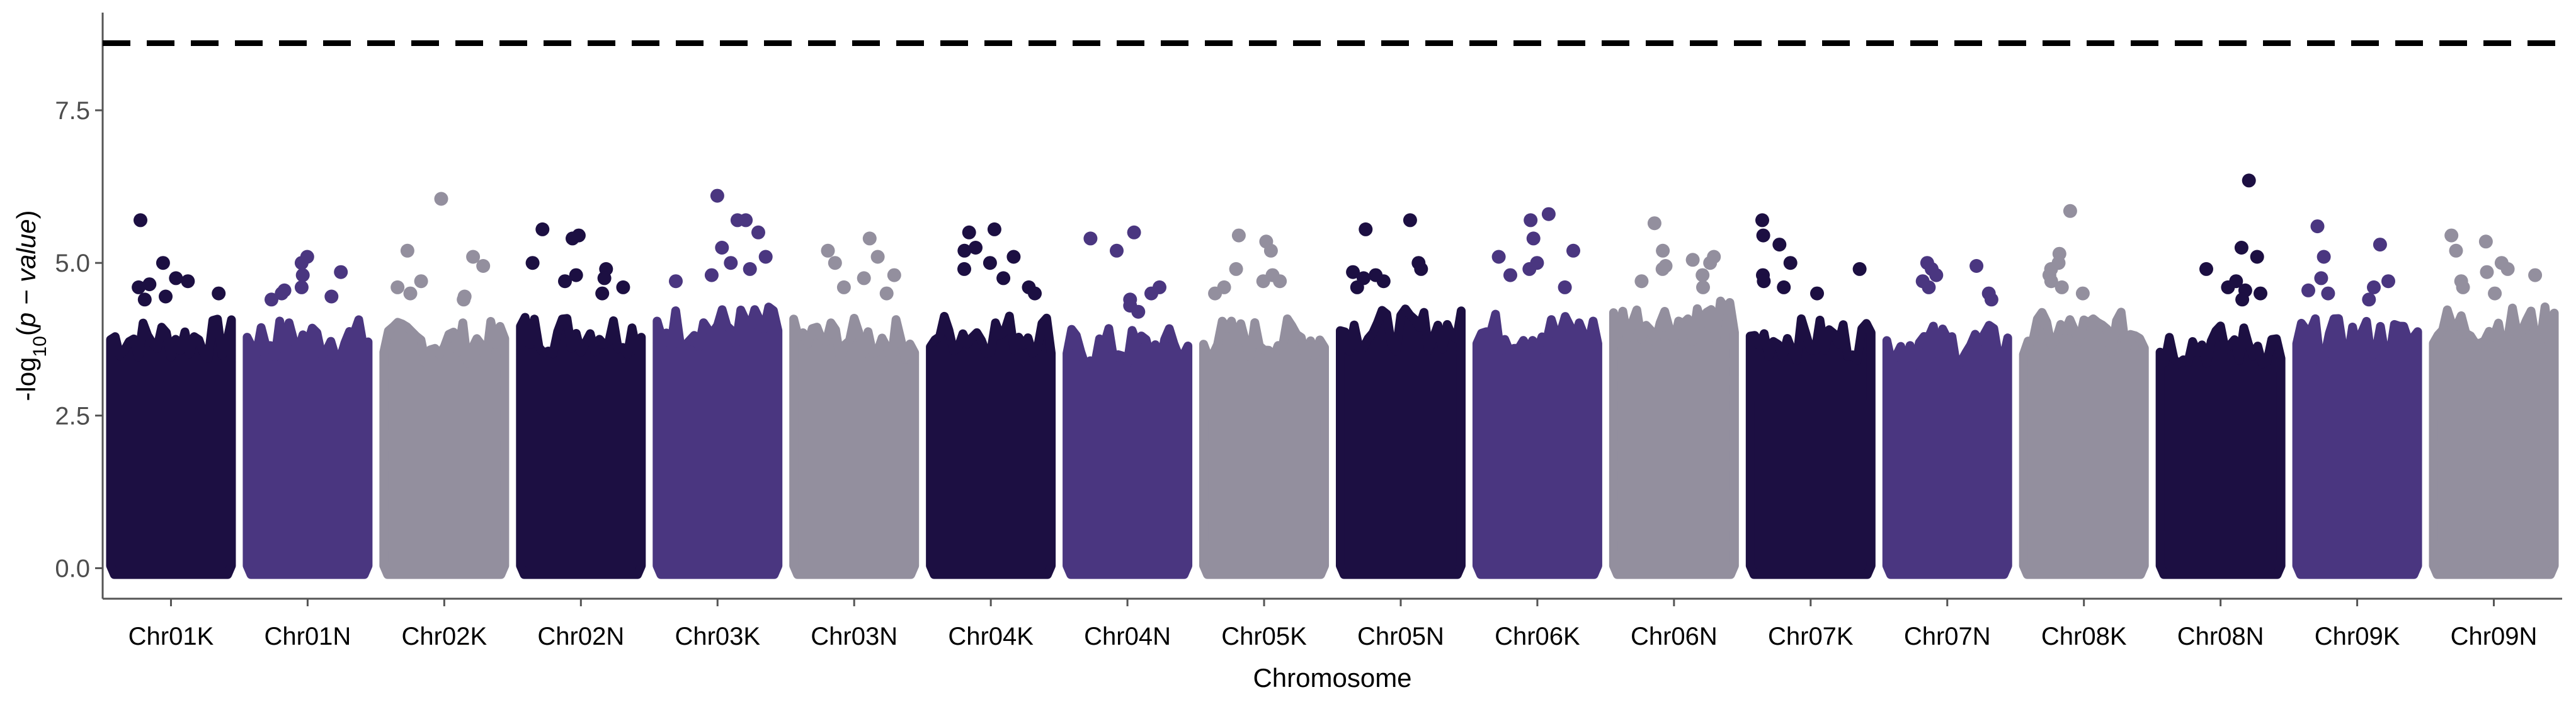  Describe the element at coordinates (26, 214) in the screenshot. I see `y-axis-title-close: )` at that location.